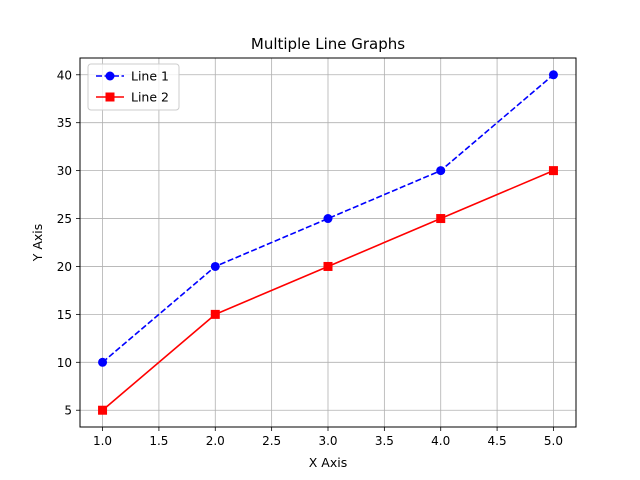 The image size is (640, 480). What do you see at coordinates (64, 171) in the screenshot?
I see `y-tick-label-5: 30` at bounding box center [64, 171].